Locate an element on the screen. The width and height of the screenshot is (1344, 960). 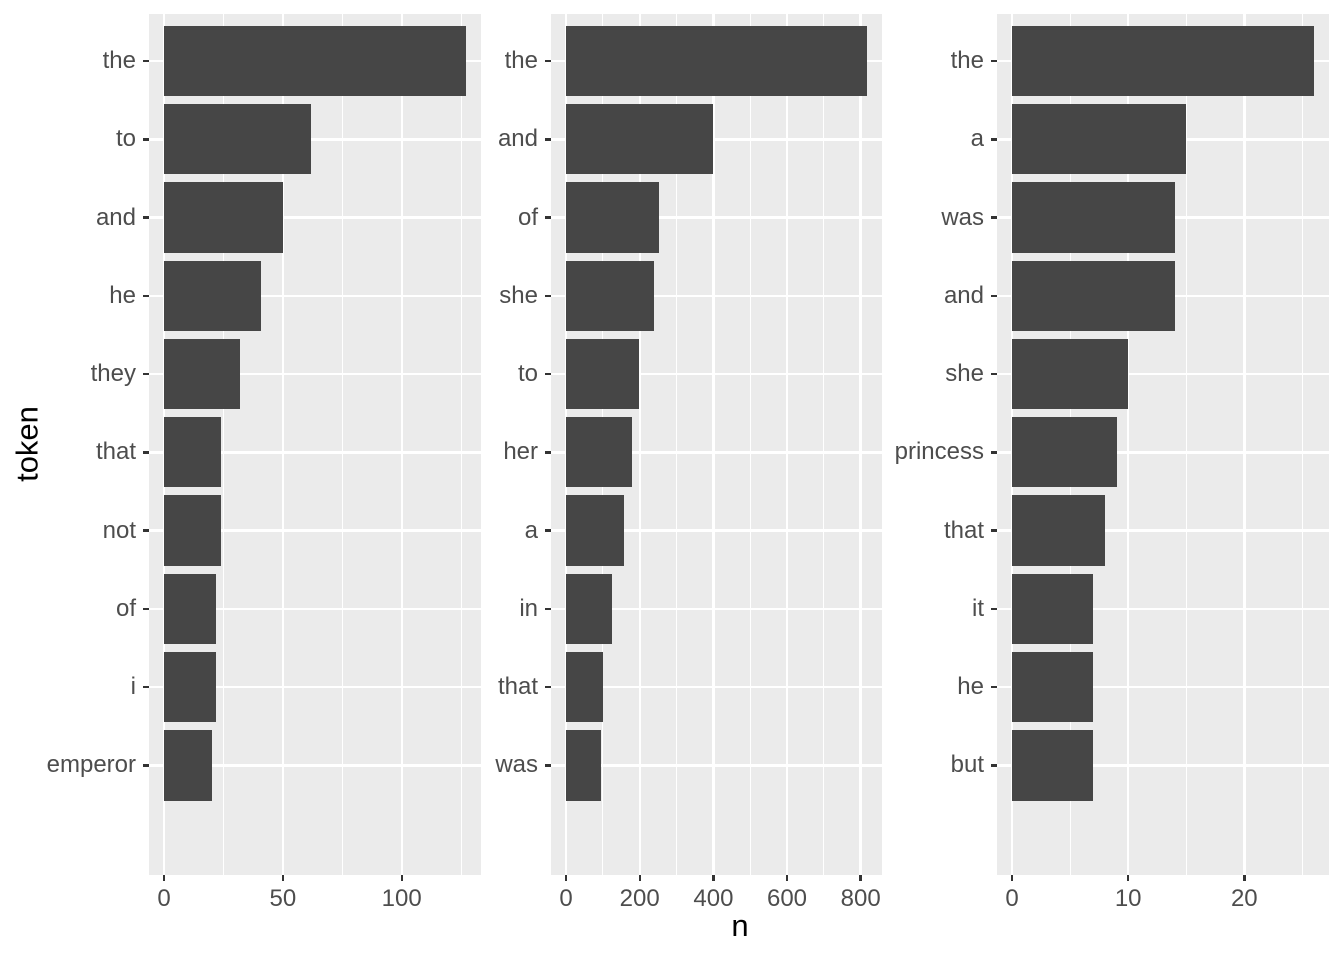
bar-in is located at coordinates (589, 608).